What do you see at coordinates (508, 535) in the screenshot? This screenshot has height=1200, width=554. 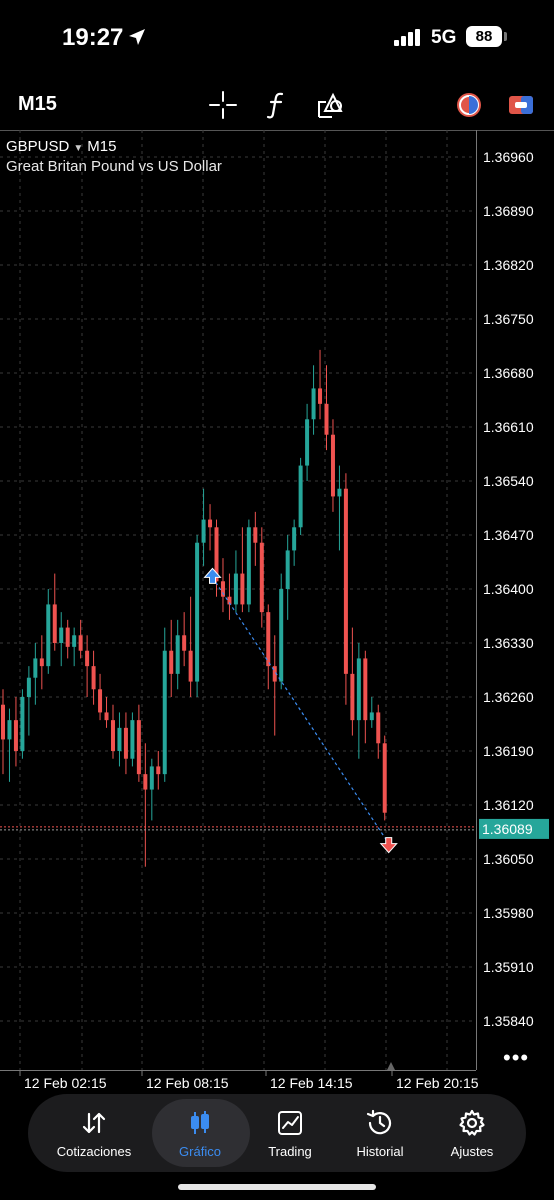 I see `y-tick-label: 1.36470` at bounding box center [508, 535].